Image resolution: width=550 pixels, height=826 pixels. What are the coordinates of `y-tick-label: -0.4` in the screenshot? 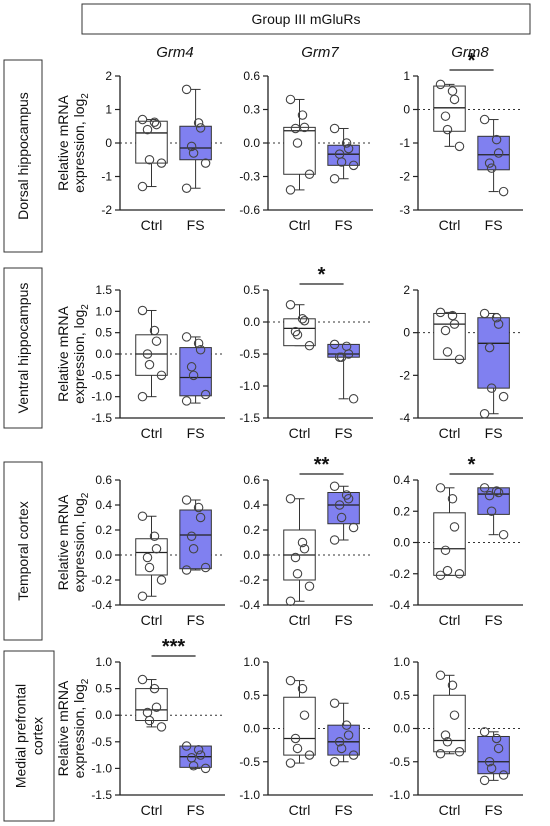 It's located at (101, 605).